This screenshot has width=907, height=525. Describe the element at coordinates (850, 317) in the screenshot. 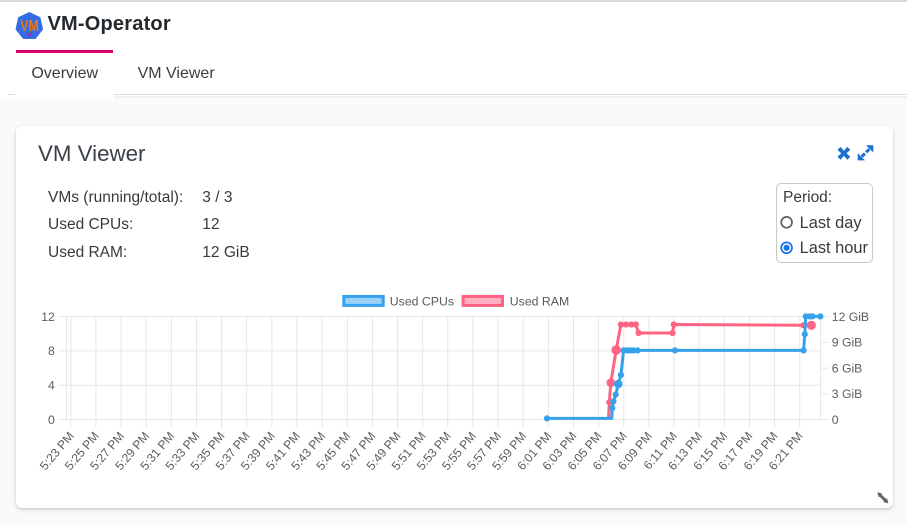

I see `svg-text: 12 GiB` at that location.